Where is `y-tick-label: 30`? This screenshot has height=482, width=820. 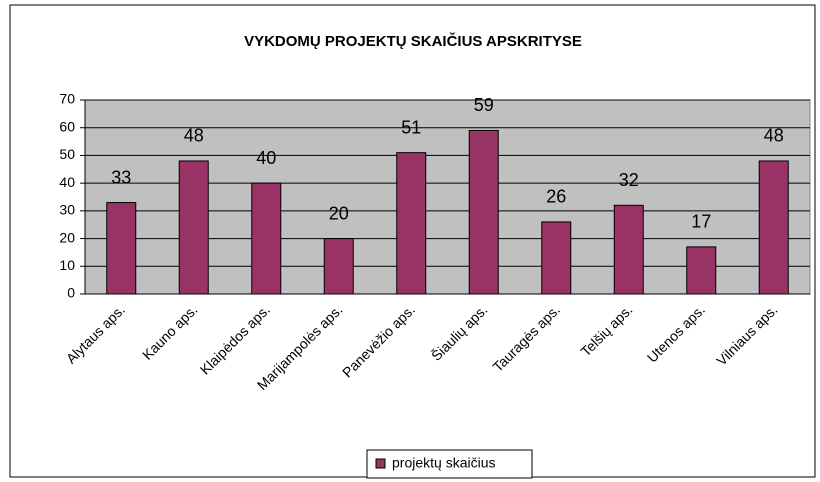
y-tick-label: 30 is located at coordinates (67, 210).